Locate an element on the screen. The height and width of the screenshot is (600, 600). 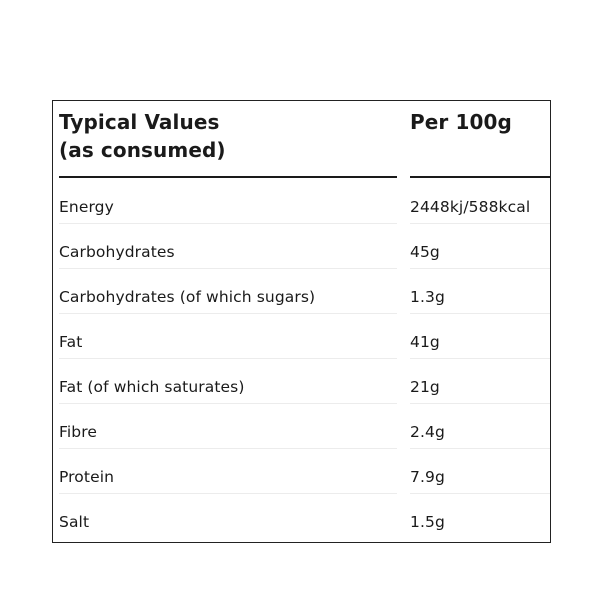
nutrient-label: Fat (of which saturates) is located at coordinates (152, 387).